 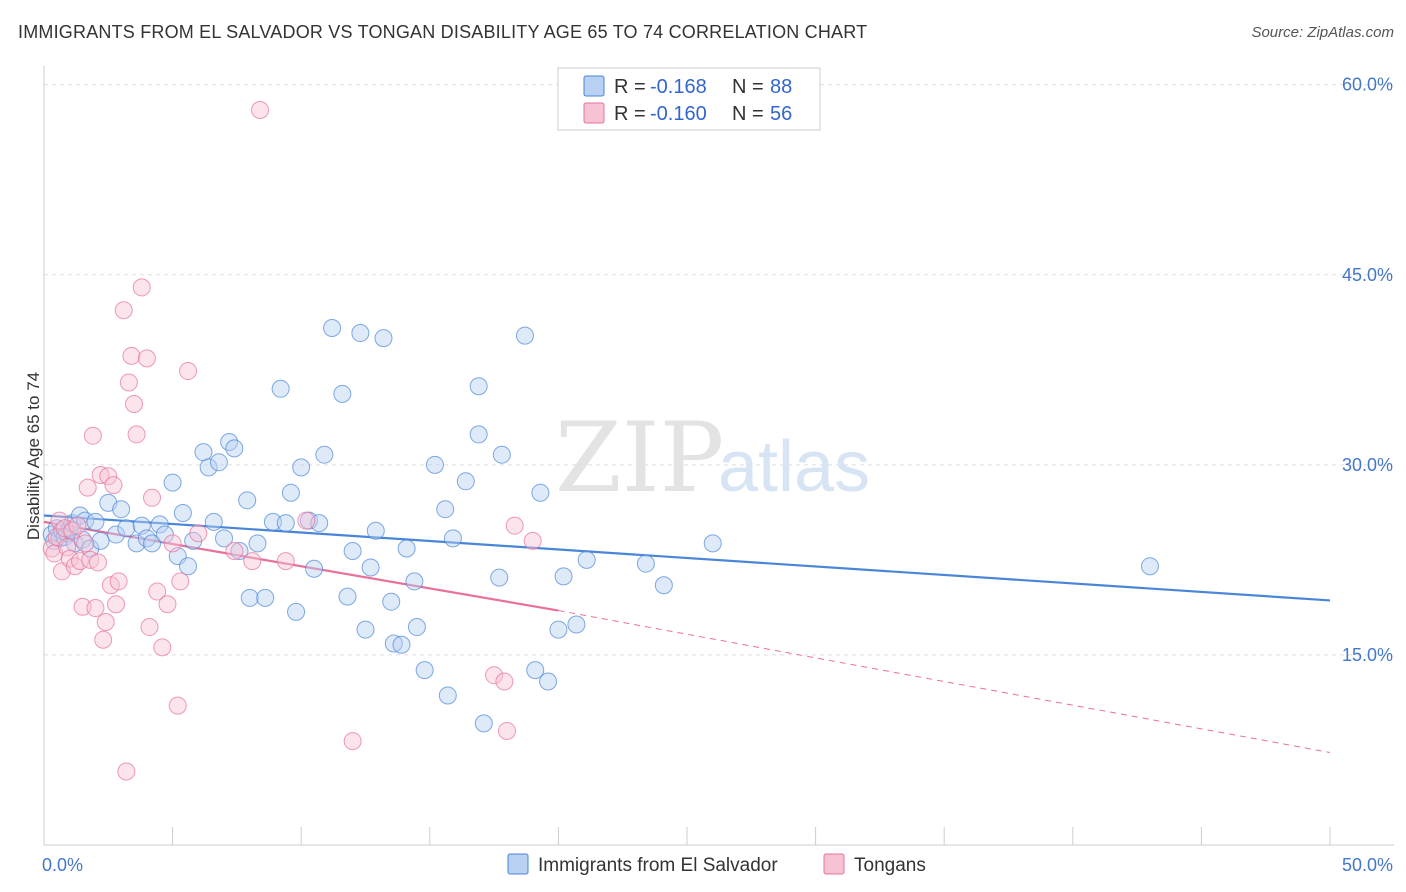 What do you see at coordinates (748, 114) in the screenshot?
I see `legend-n-label-2: N =` at bounding box center [748, 114].